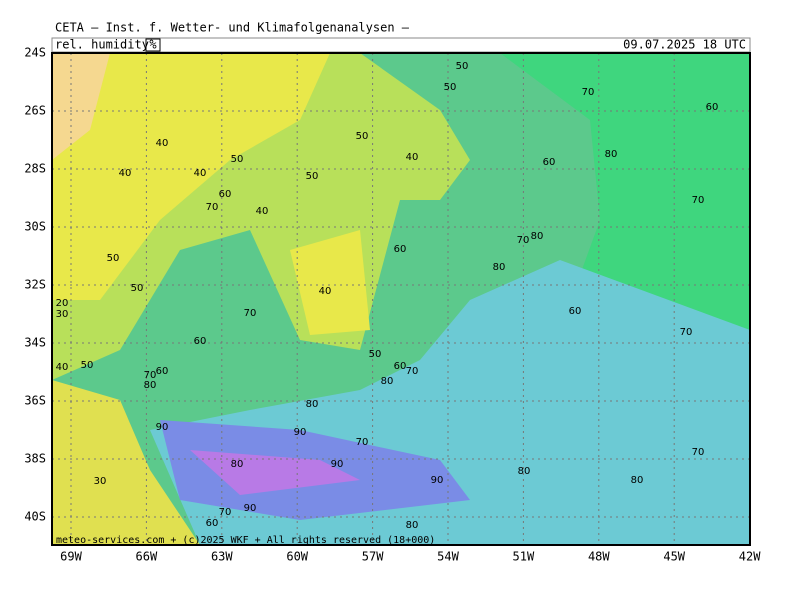  I want to click on lon-label: 45W, so click(674, 557).